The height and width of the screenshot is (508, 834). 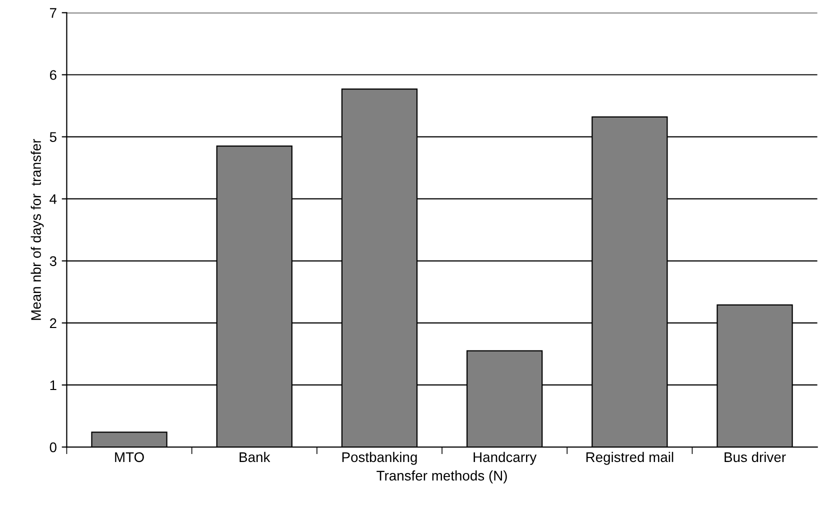 What do you see at coordinates (53, 261) in the screenshot?
I see `y-tick-label: 3` at bounding box center [53, 261].